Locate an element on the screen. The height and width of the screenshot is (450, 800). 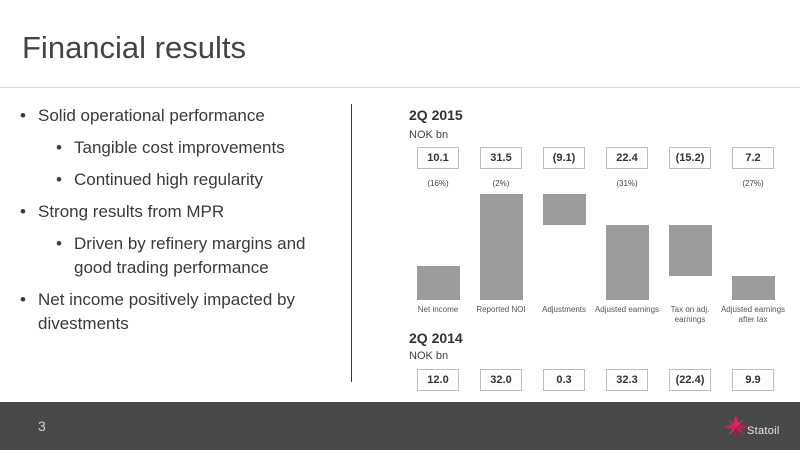
bullet-item: Strong results from MPR is located at coordinates (180, 212).